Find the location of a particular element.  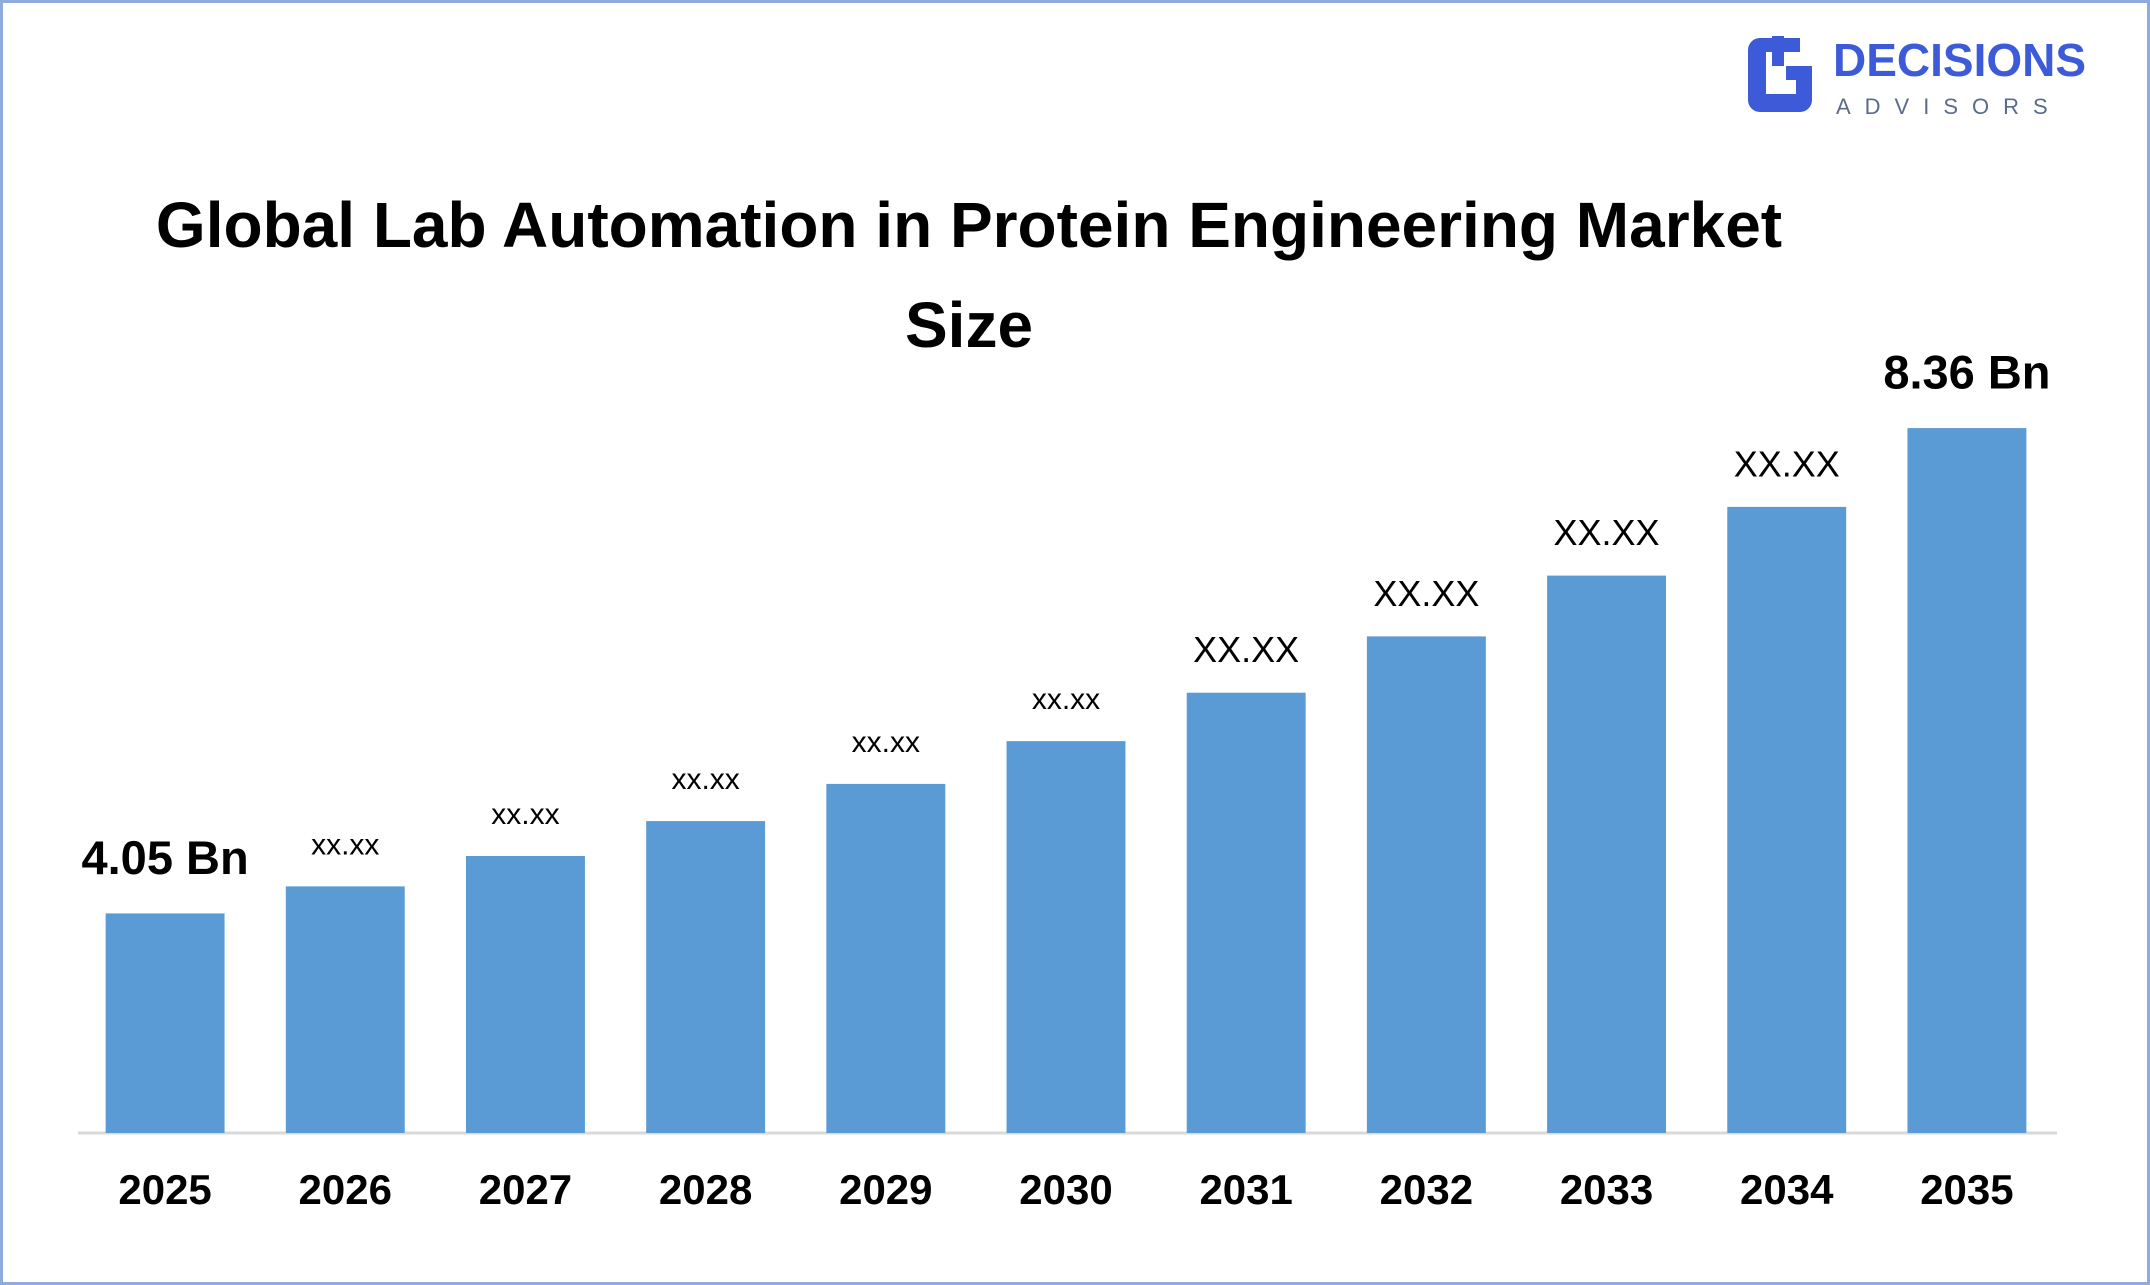

x-tick-label: 2027 is located at coordinates (525, 1189).